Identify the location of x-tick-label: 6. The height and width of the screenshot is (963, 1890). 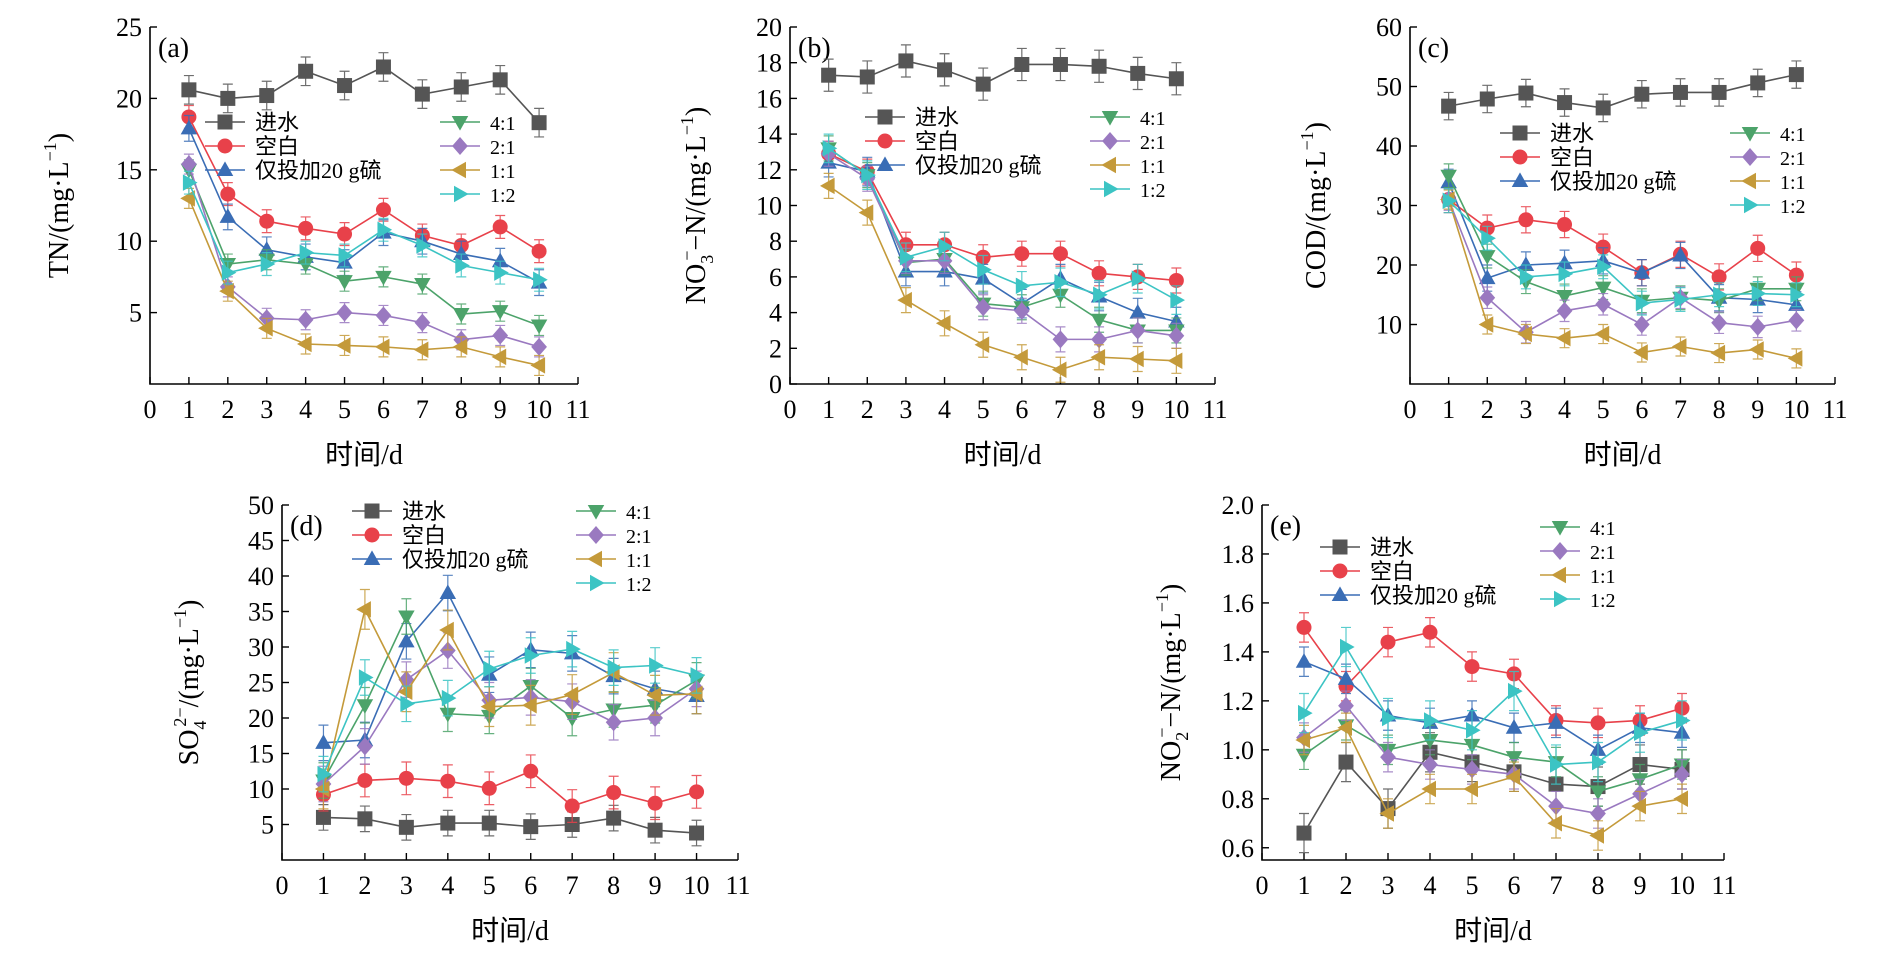
(1021, 409).